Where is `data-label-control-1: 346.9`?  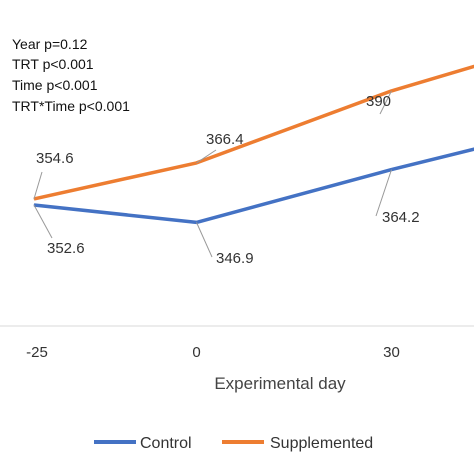 data-label-control-1: 346.9 is located at coordinates (235, 258).